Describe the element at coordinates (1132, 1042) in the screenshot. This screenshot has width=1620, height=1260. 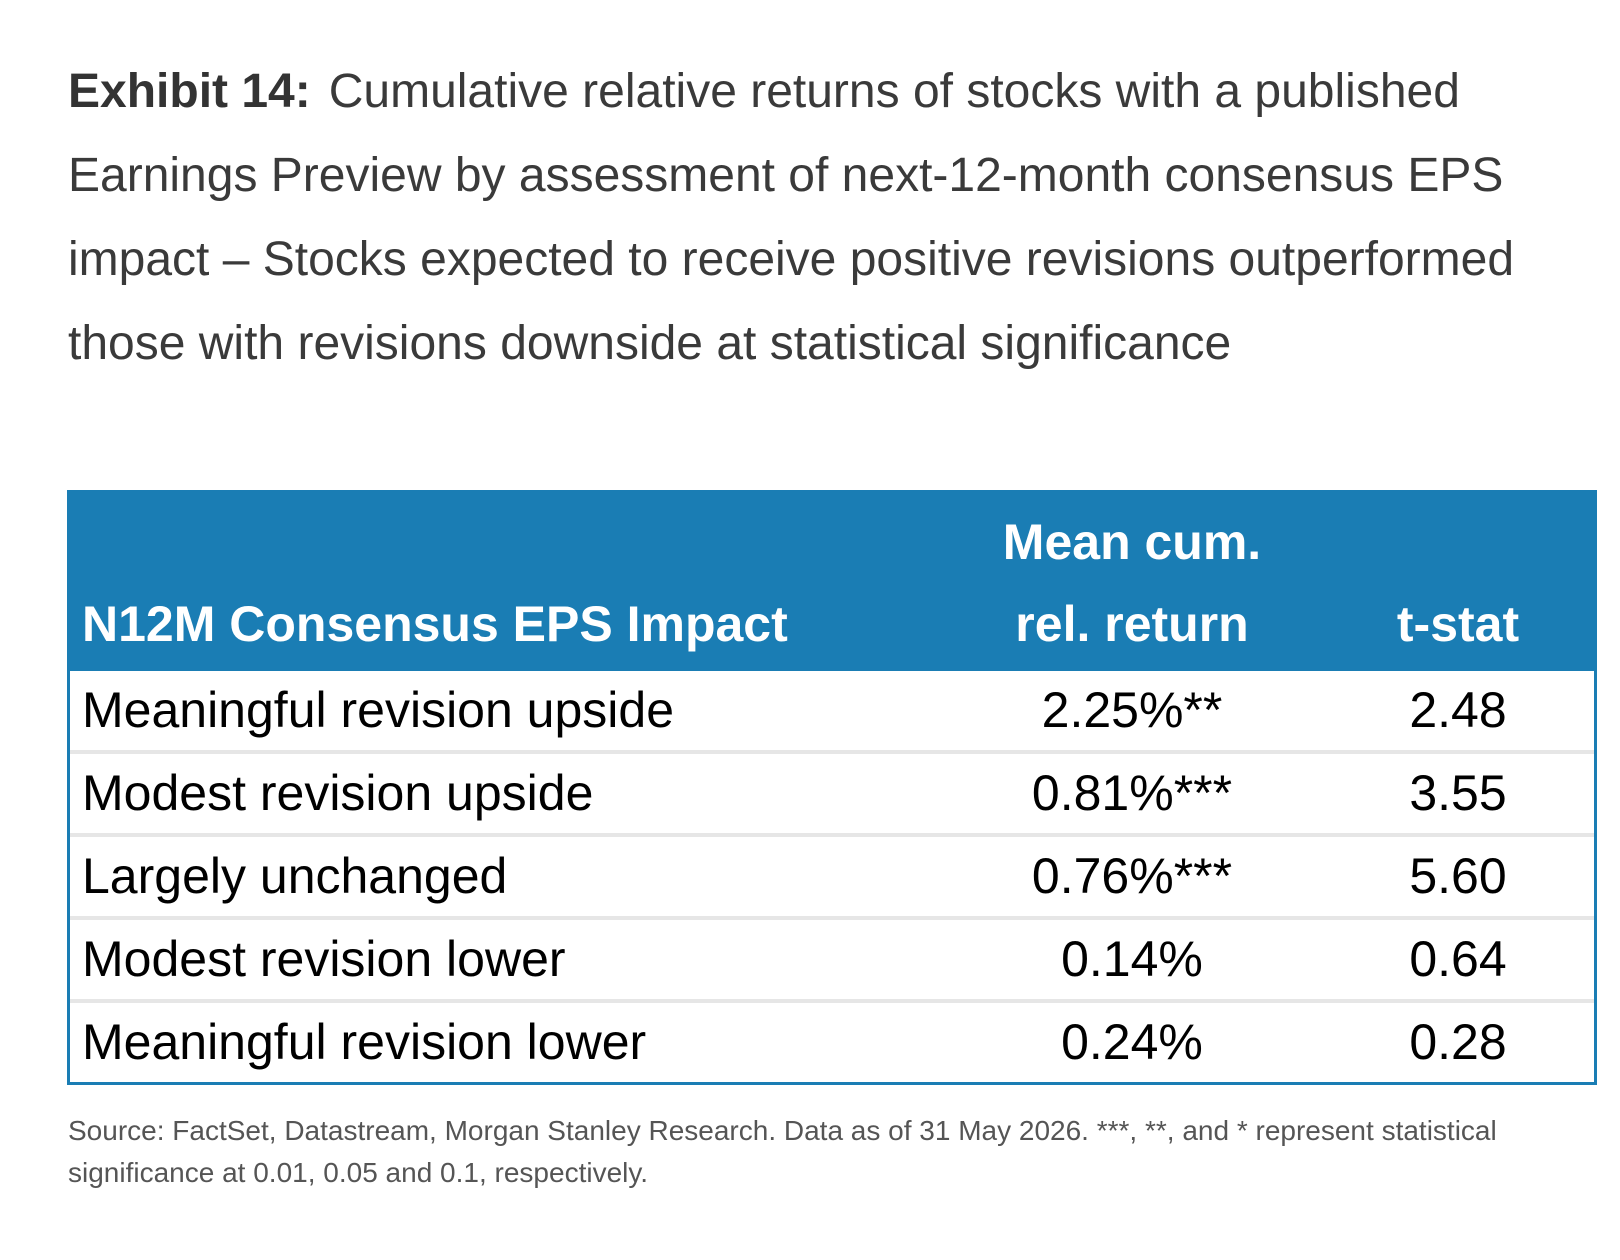
I see `cell-mean-return: 0.24%` at that location.